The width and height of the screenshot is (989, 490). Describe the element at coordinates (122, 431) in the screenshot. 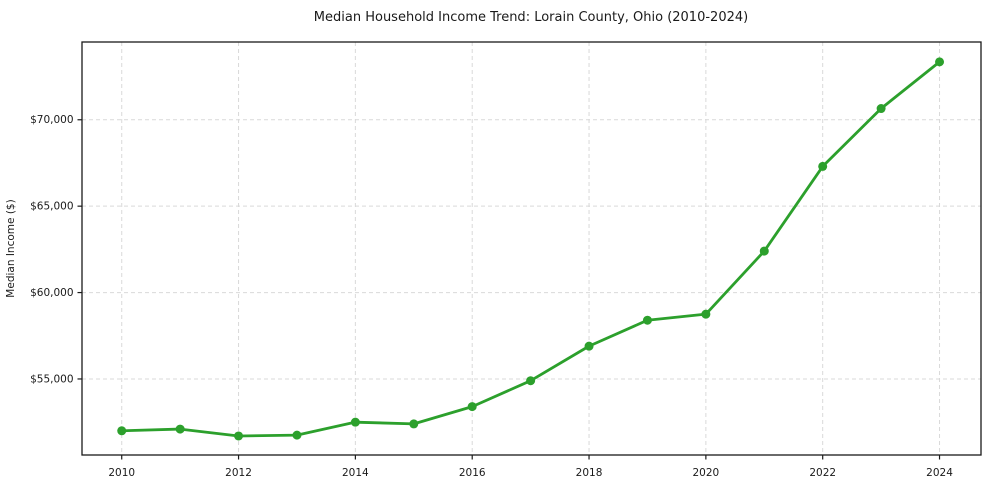

I see `data-point-2010` at that location.